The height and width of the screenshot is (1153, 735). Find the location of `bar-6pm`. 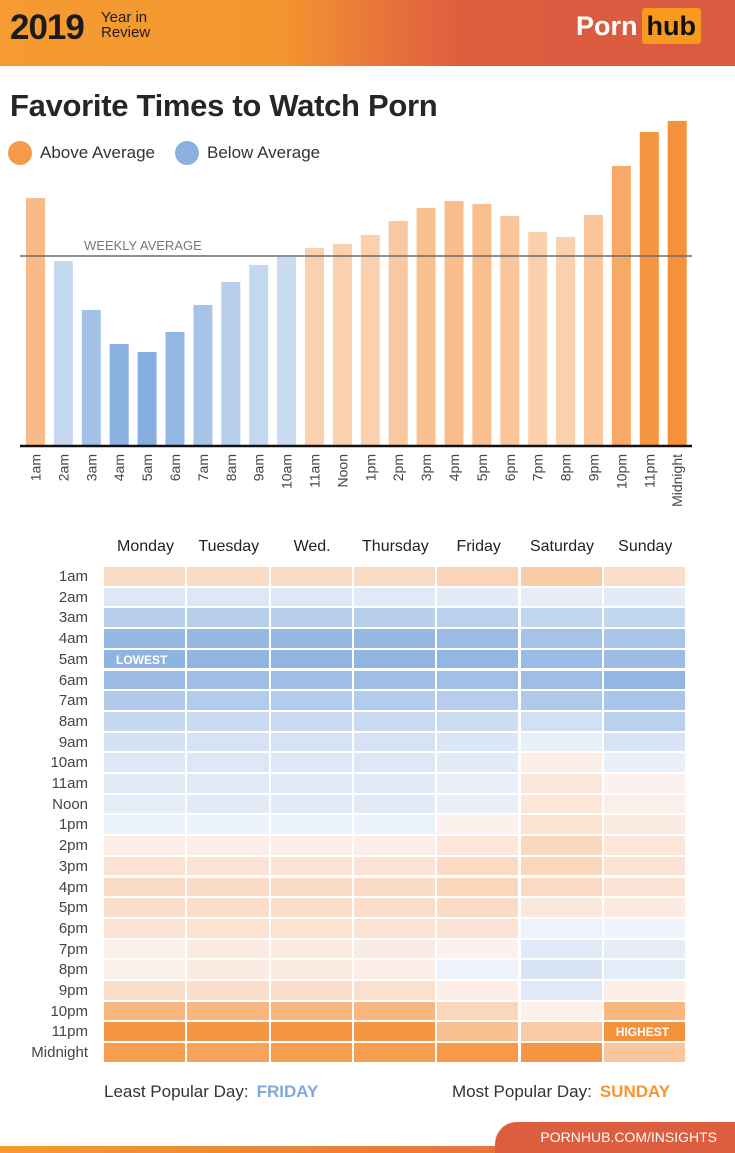

bar-6pm is located at coordinates (510, 330).